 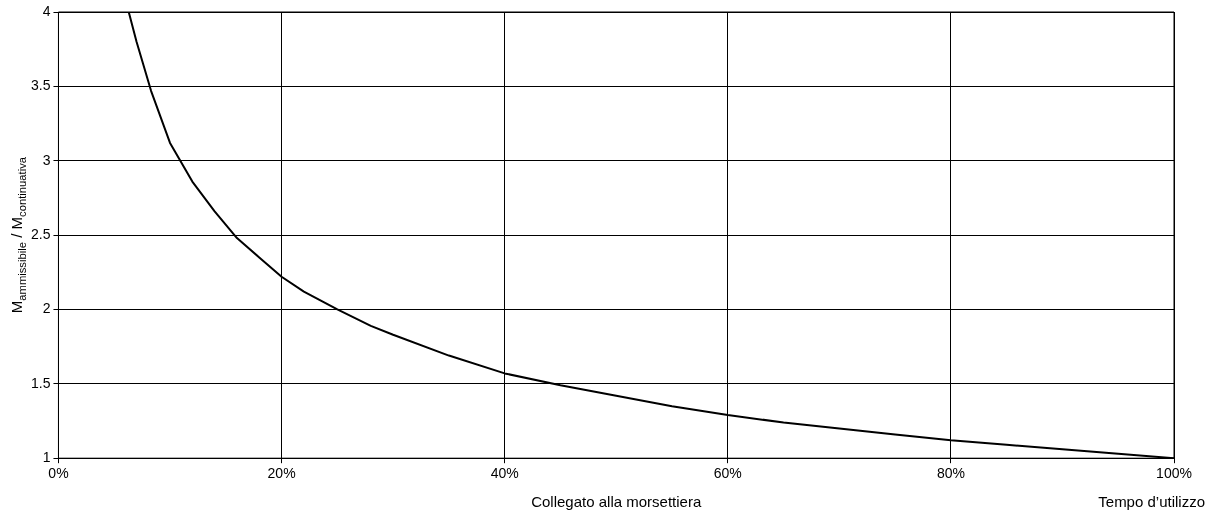 I want to click on x-tick-label: 20%, so click(x=281, y=473).